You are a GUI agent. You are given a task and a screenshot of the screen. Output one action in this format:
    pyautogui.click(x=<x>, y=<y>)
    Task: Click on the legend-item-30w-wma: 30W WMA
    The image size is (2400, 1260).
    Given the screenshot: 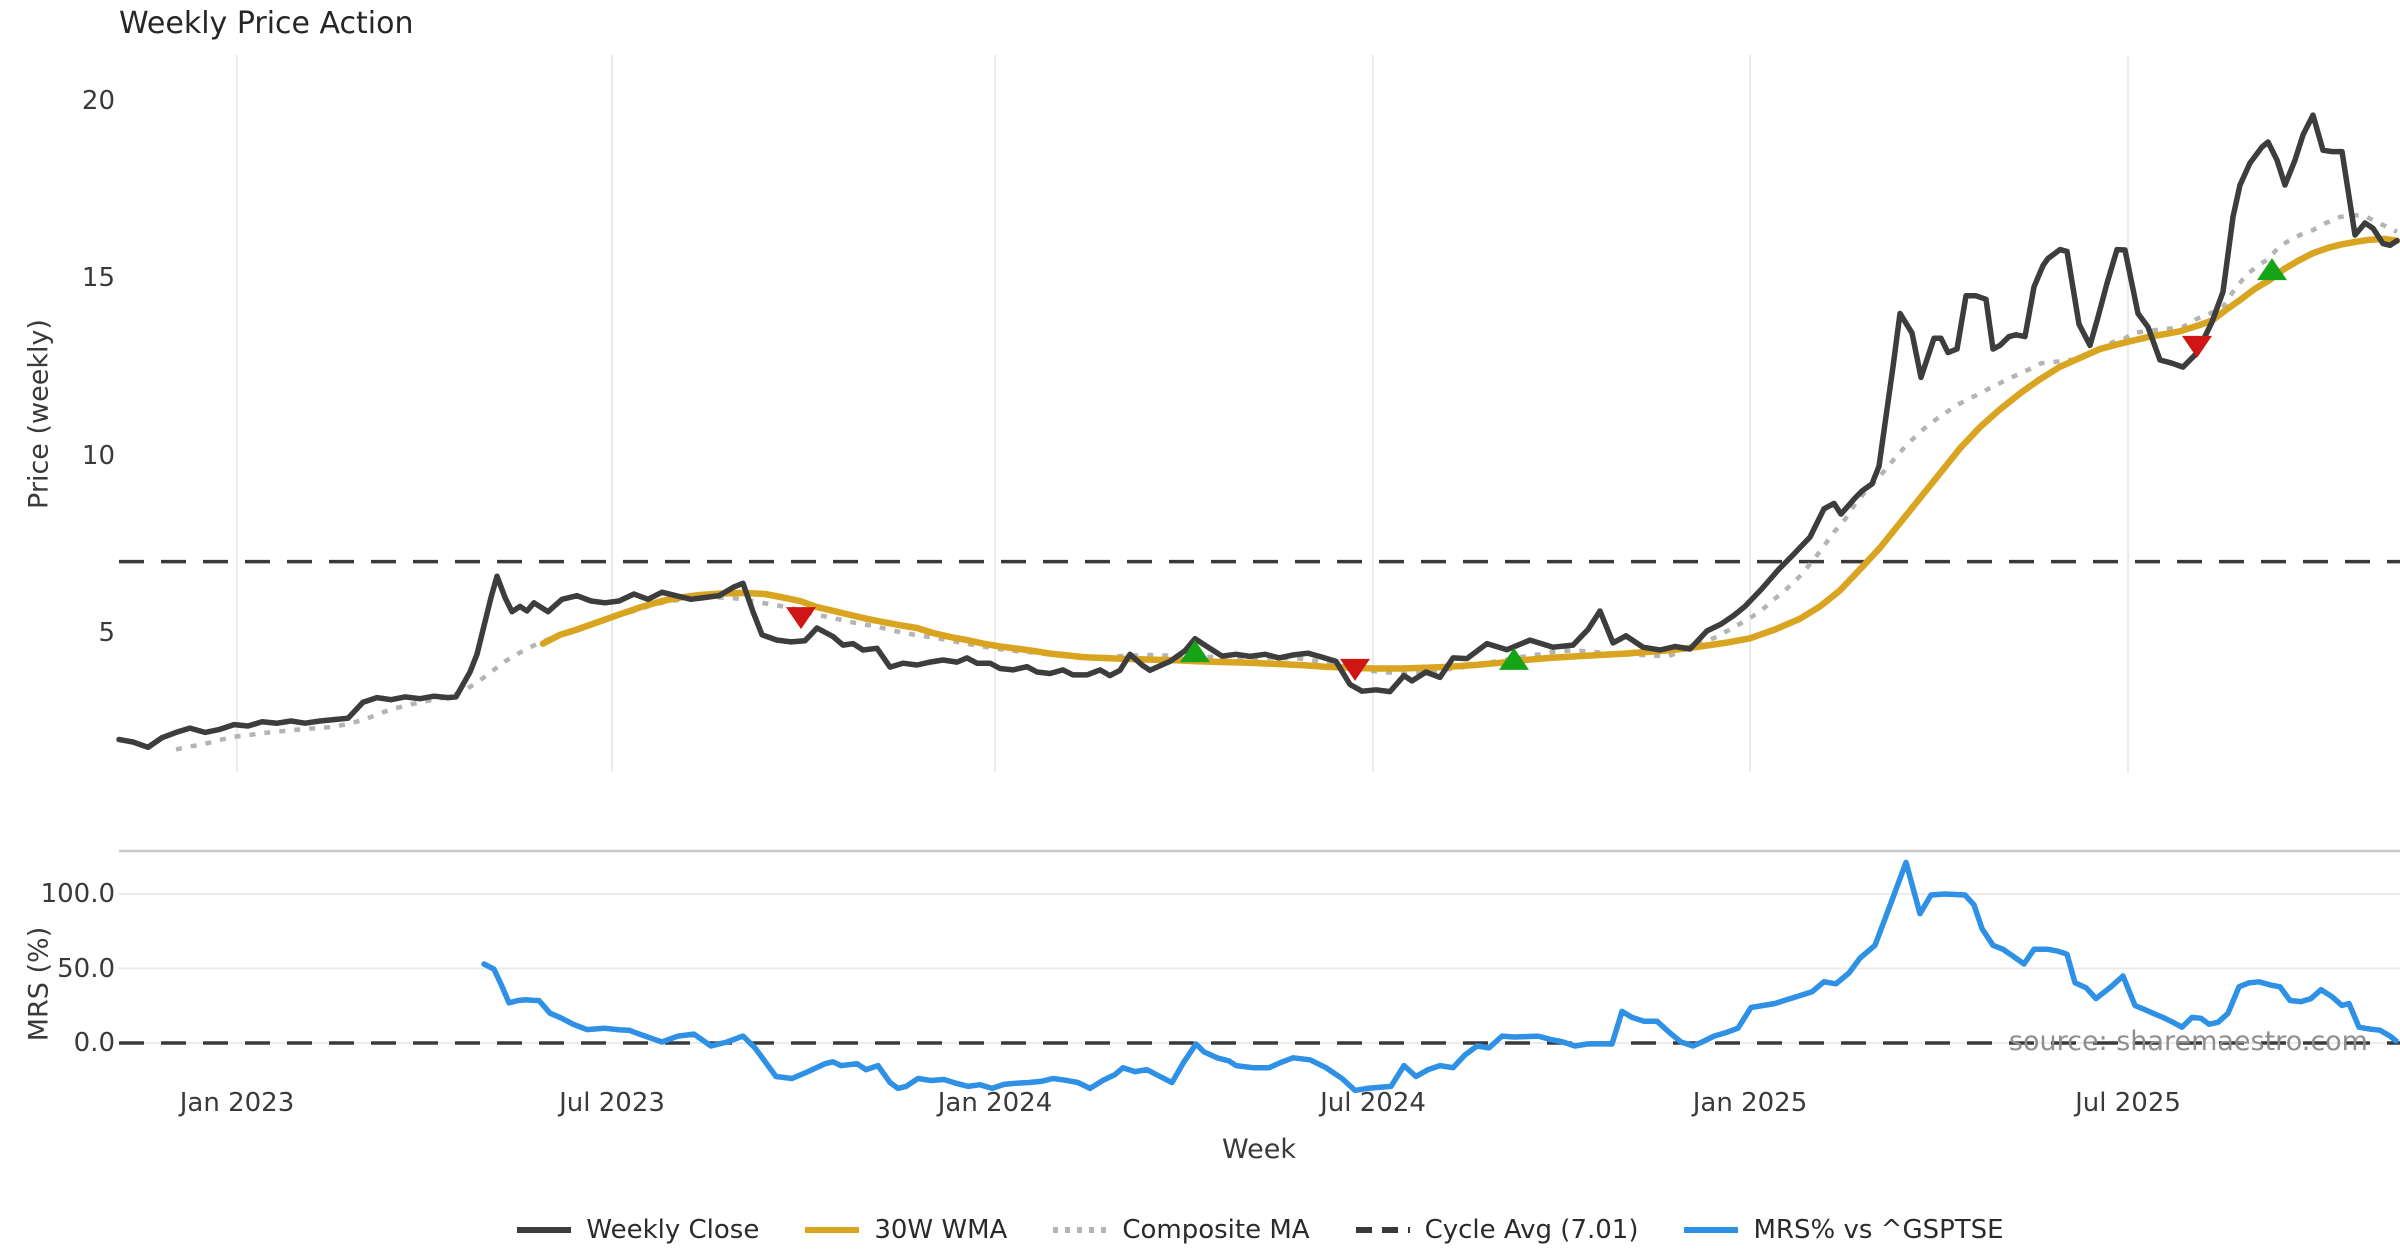 What is the action you would take?
    pyautogui.click(x=905, y=1230)
    